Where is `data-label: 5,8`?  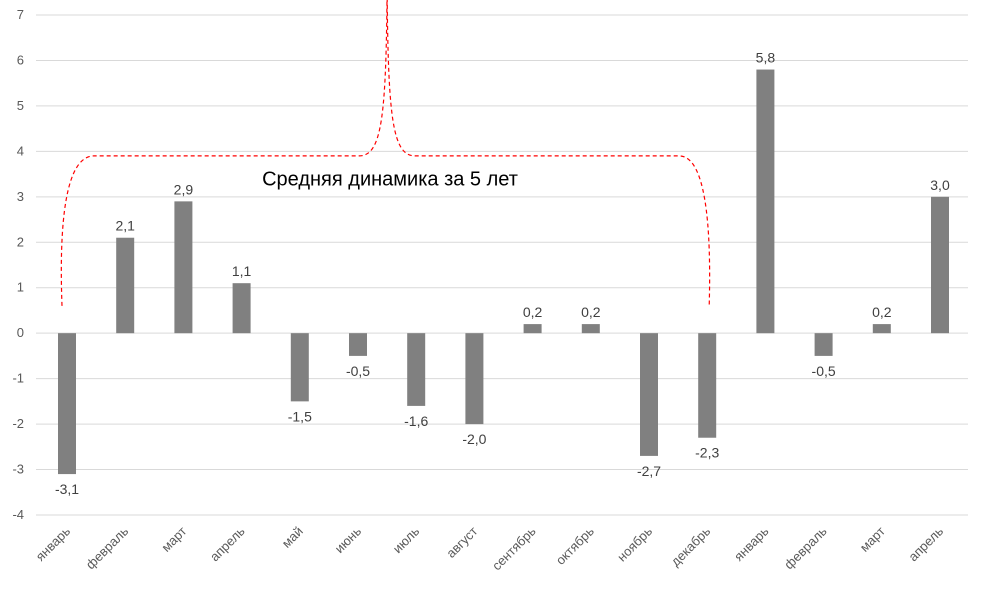 data-label: 5,8 is located at coordinates (766, 58).